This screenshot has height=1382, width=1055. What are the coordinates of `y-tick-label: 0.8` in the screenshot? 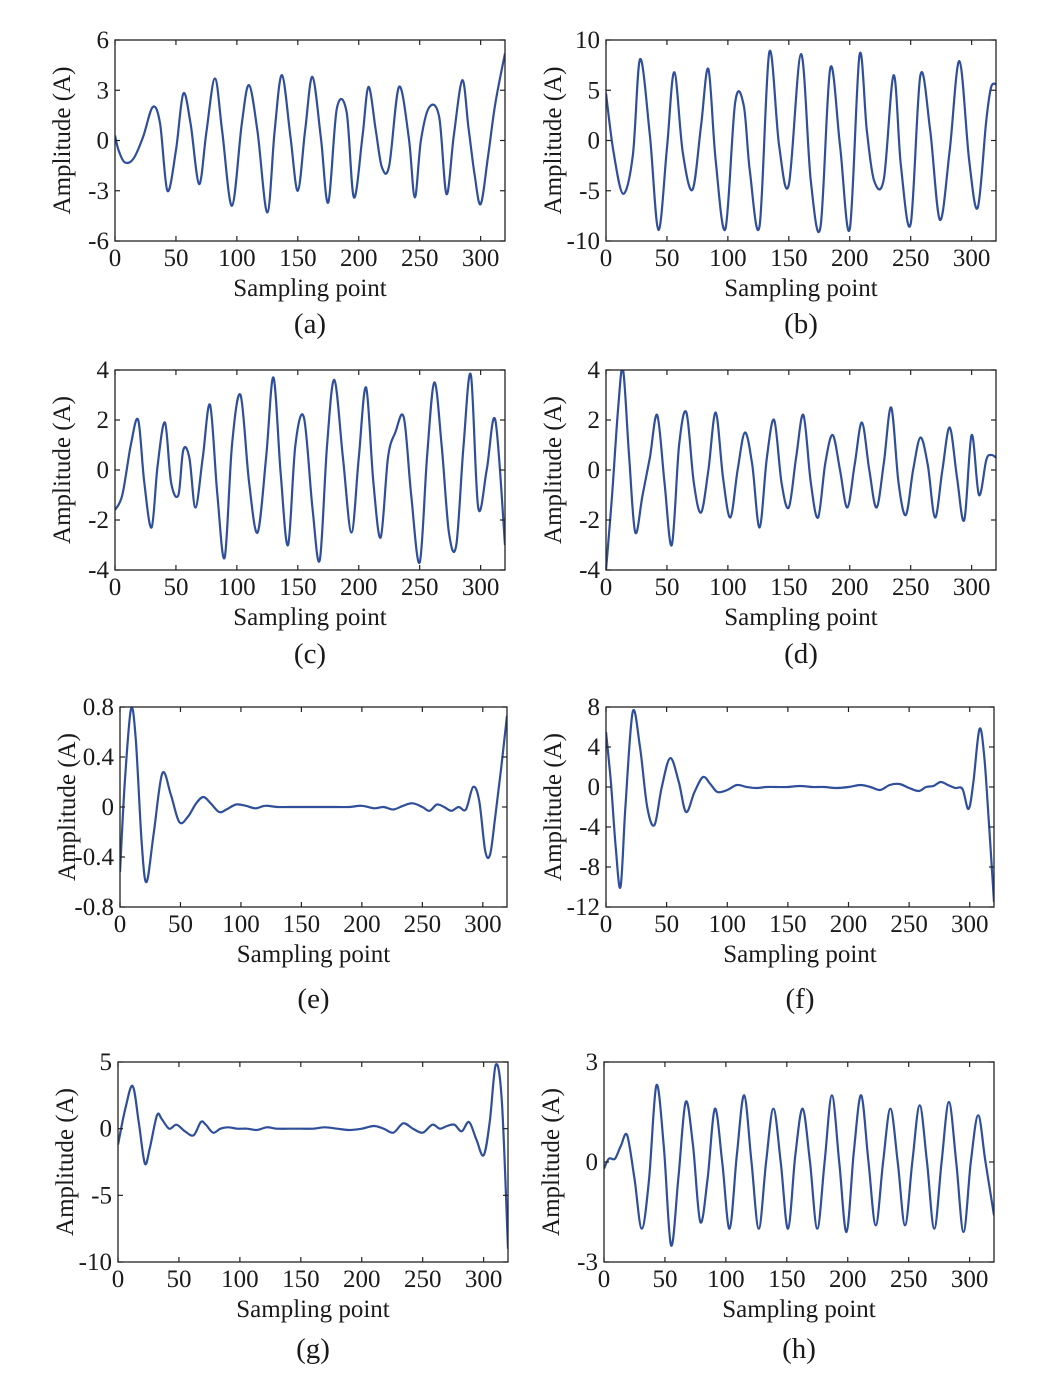 It's located at (98, 707).